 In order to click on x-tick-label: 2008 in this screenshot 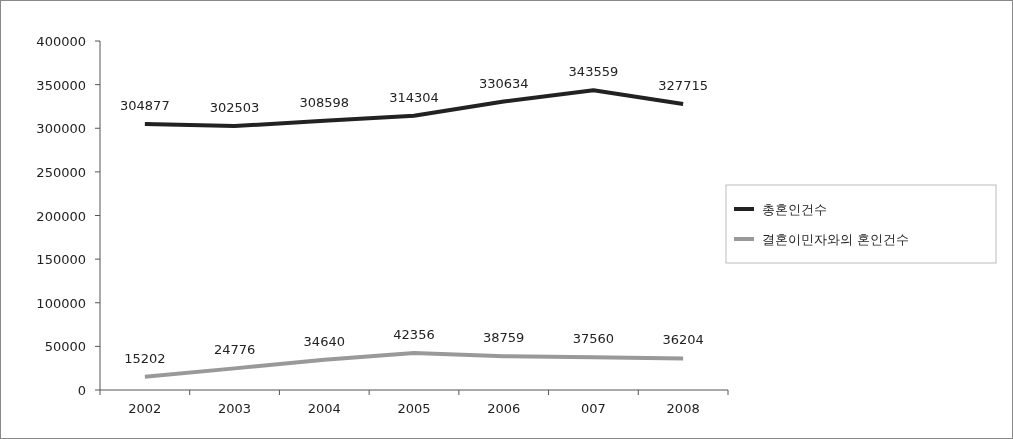, I will do `click(683, 408)`.